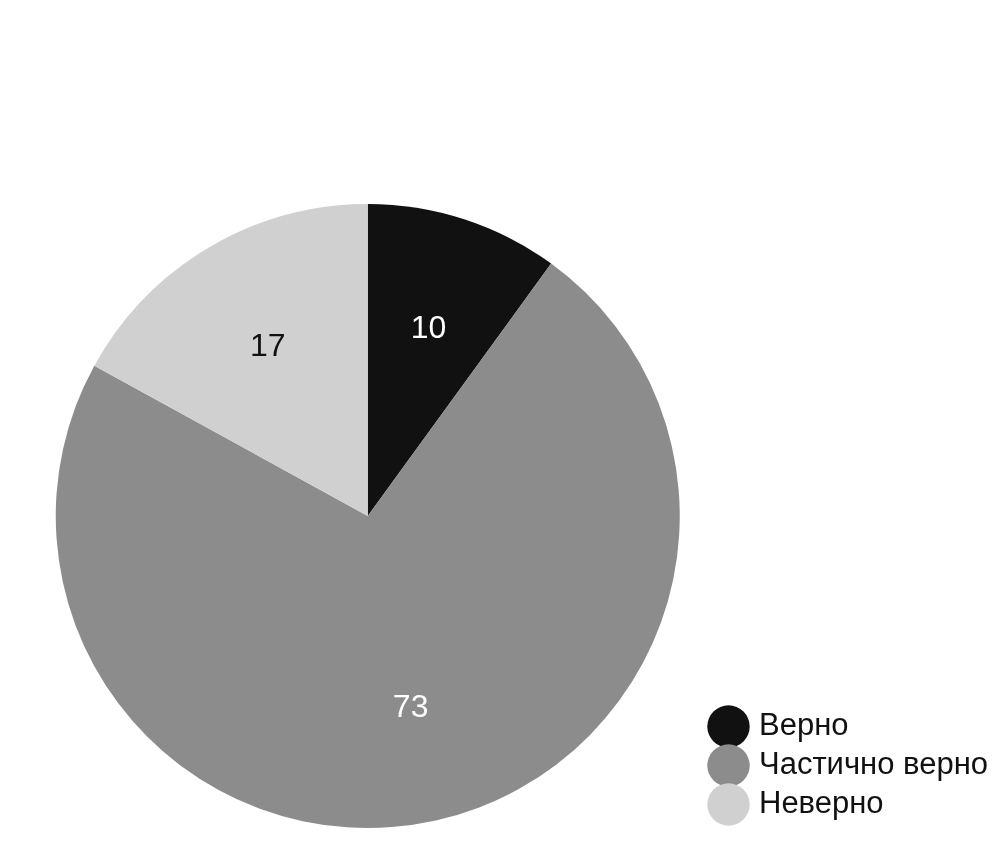 The image size is (1006, 843). What do you see at coordinates (410, 705) in the screenshot?
I see `data-label: 73` at bounding box center [410, 705].